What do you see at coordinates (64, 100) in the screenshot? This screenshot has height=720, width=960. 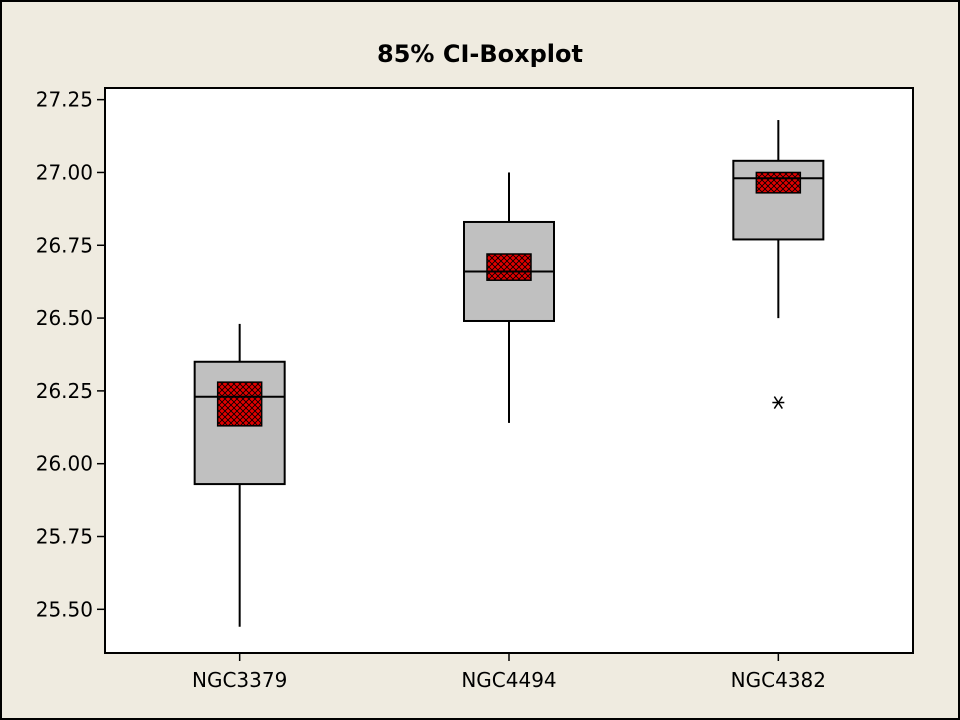 I see `y-tick-label: 27.25` at bounding box center [64, 100].